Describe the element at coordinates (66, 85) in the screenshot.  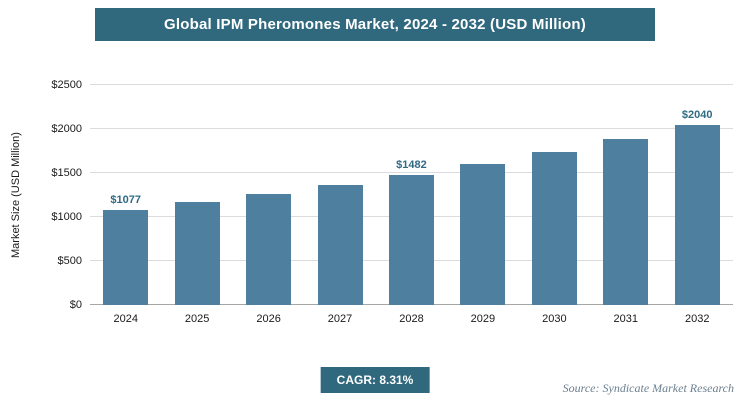
I see `y-tick-label: $2500` at that location.